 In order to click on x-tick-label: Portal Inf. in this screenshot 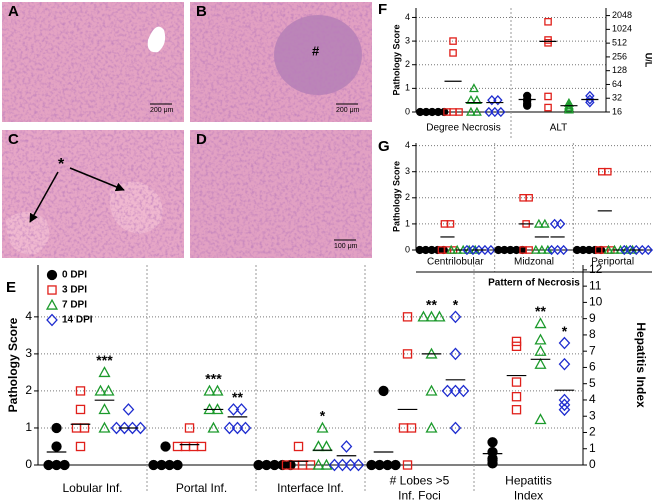, I will do `click(201, 488)`.